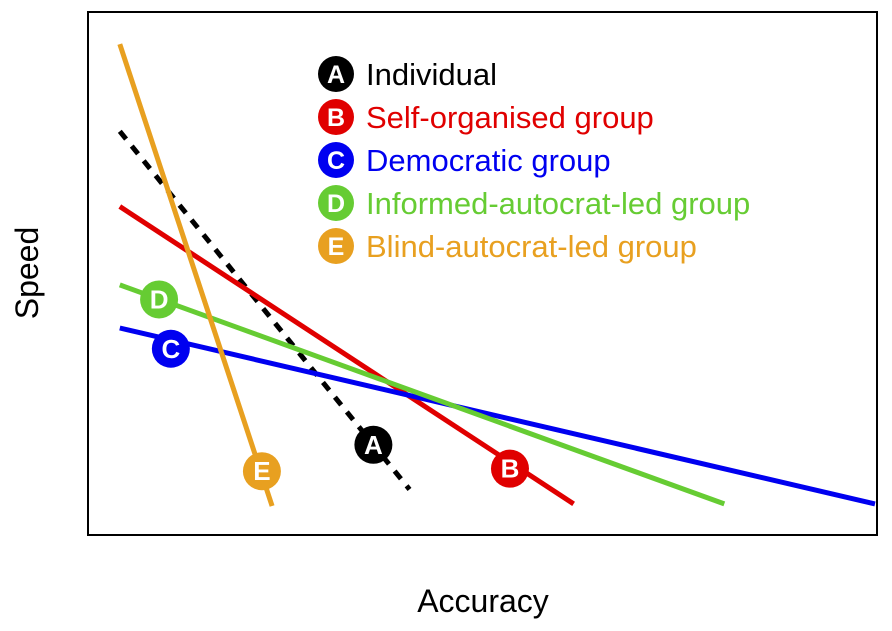 The height and width of the screenshot is (631, 892). I want to click on legend-marker-letter: B, so click(336, 118).